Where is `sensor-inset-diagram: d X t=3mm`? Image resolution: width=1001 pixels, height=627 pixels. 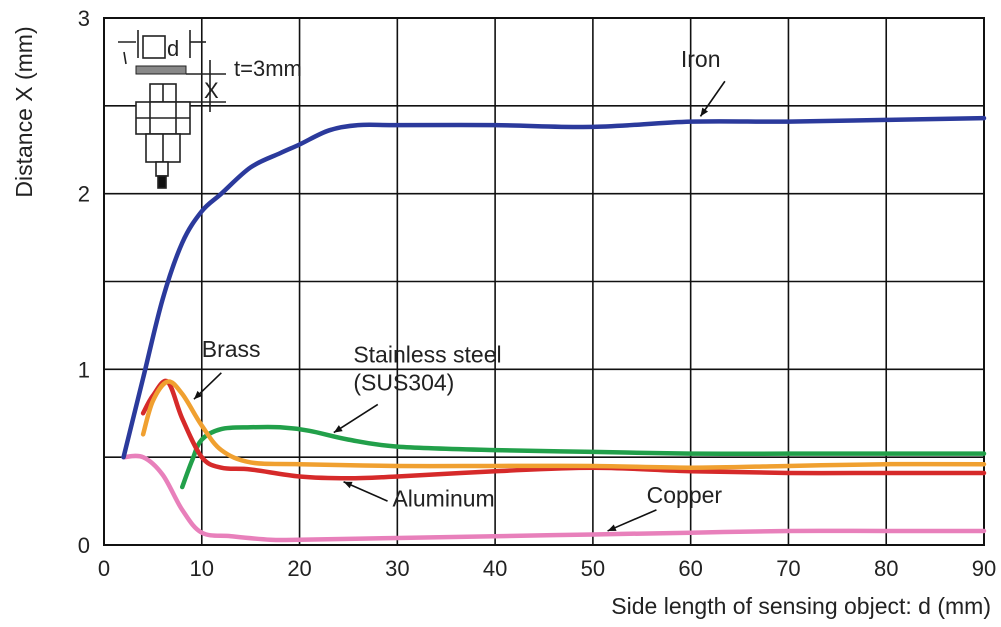 sensor-inset-diagram: d X t=3mm is located at coordinates (210, 109).